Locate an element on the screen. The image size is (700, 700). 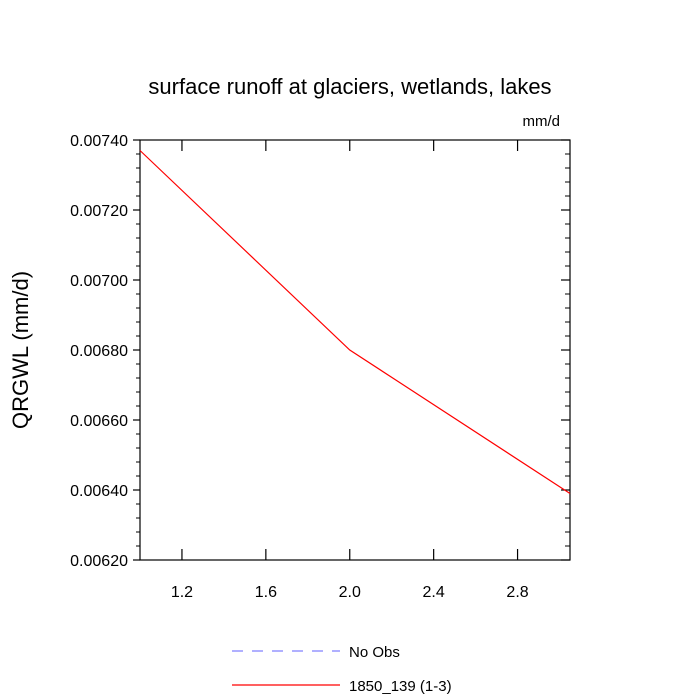
y-tick-label: 0.00740 is located at coordinates (99, 141).